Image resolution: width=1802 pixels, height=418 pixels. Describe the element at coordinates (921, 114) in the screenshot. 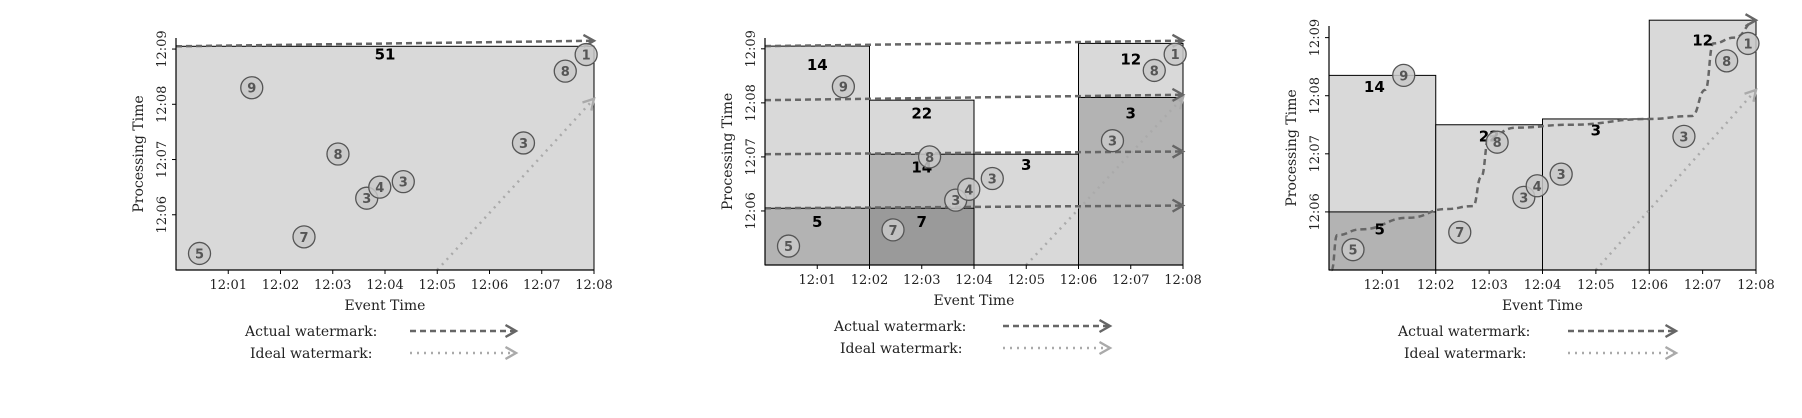

I see `window-sum-label: 22` at that location.